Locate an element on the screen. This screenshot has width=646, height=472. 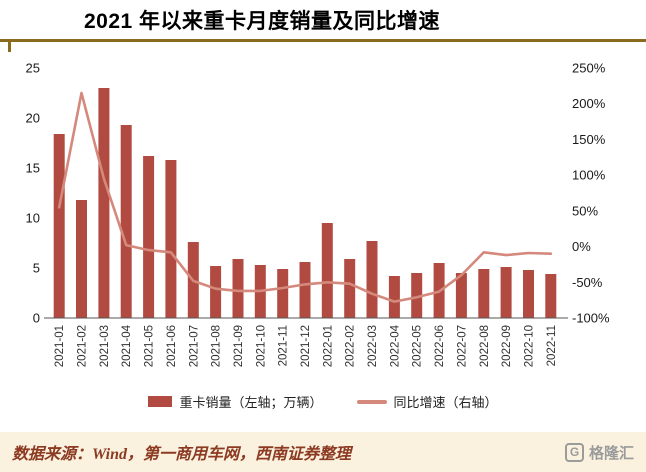
x-axis-category-label: 2022-09 is located at coordinates (507, 346).